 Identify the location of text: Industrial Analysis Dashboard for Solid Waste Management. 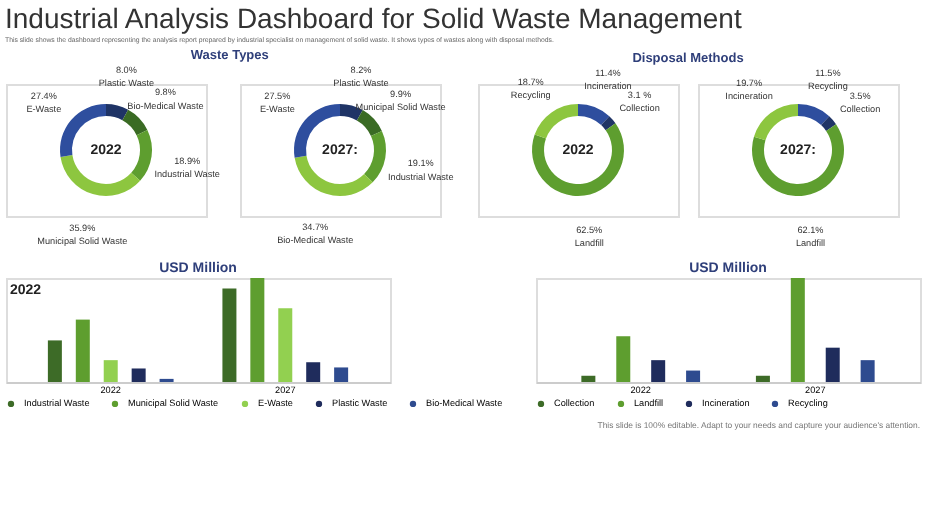
(373, 17).